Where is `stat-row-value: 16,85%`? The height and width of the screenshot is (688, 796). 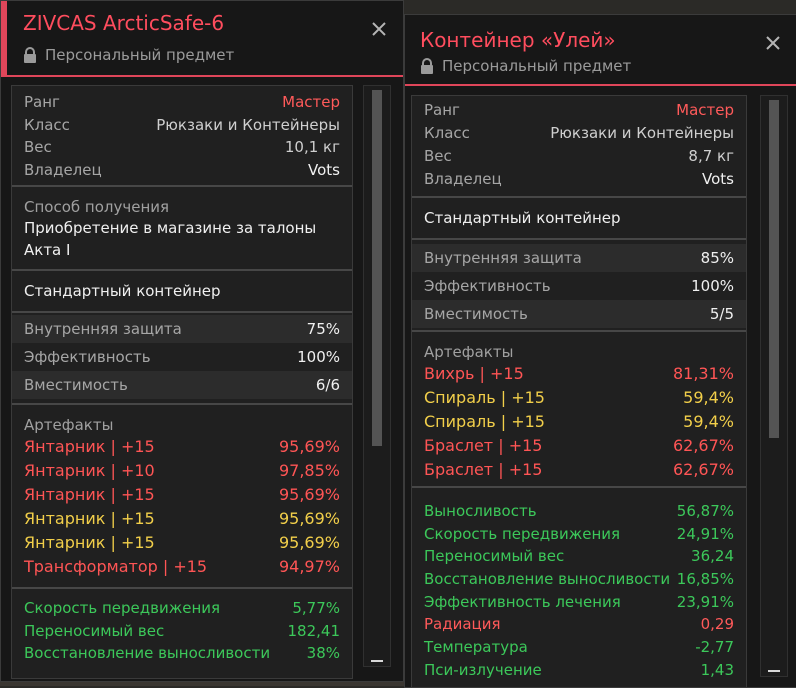
stat-row-value: 16,85% is located at coordinates (705, 579).